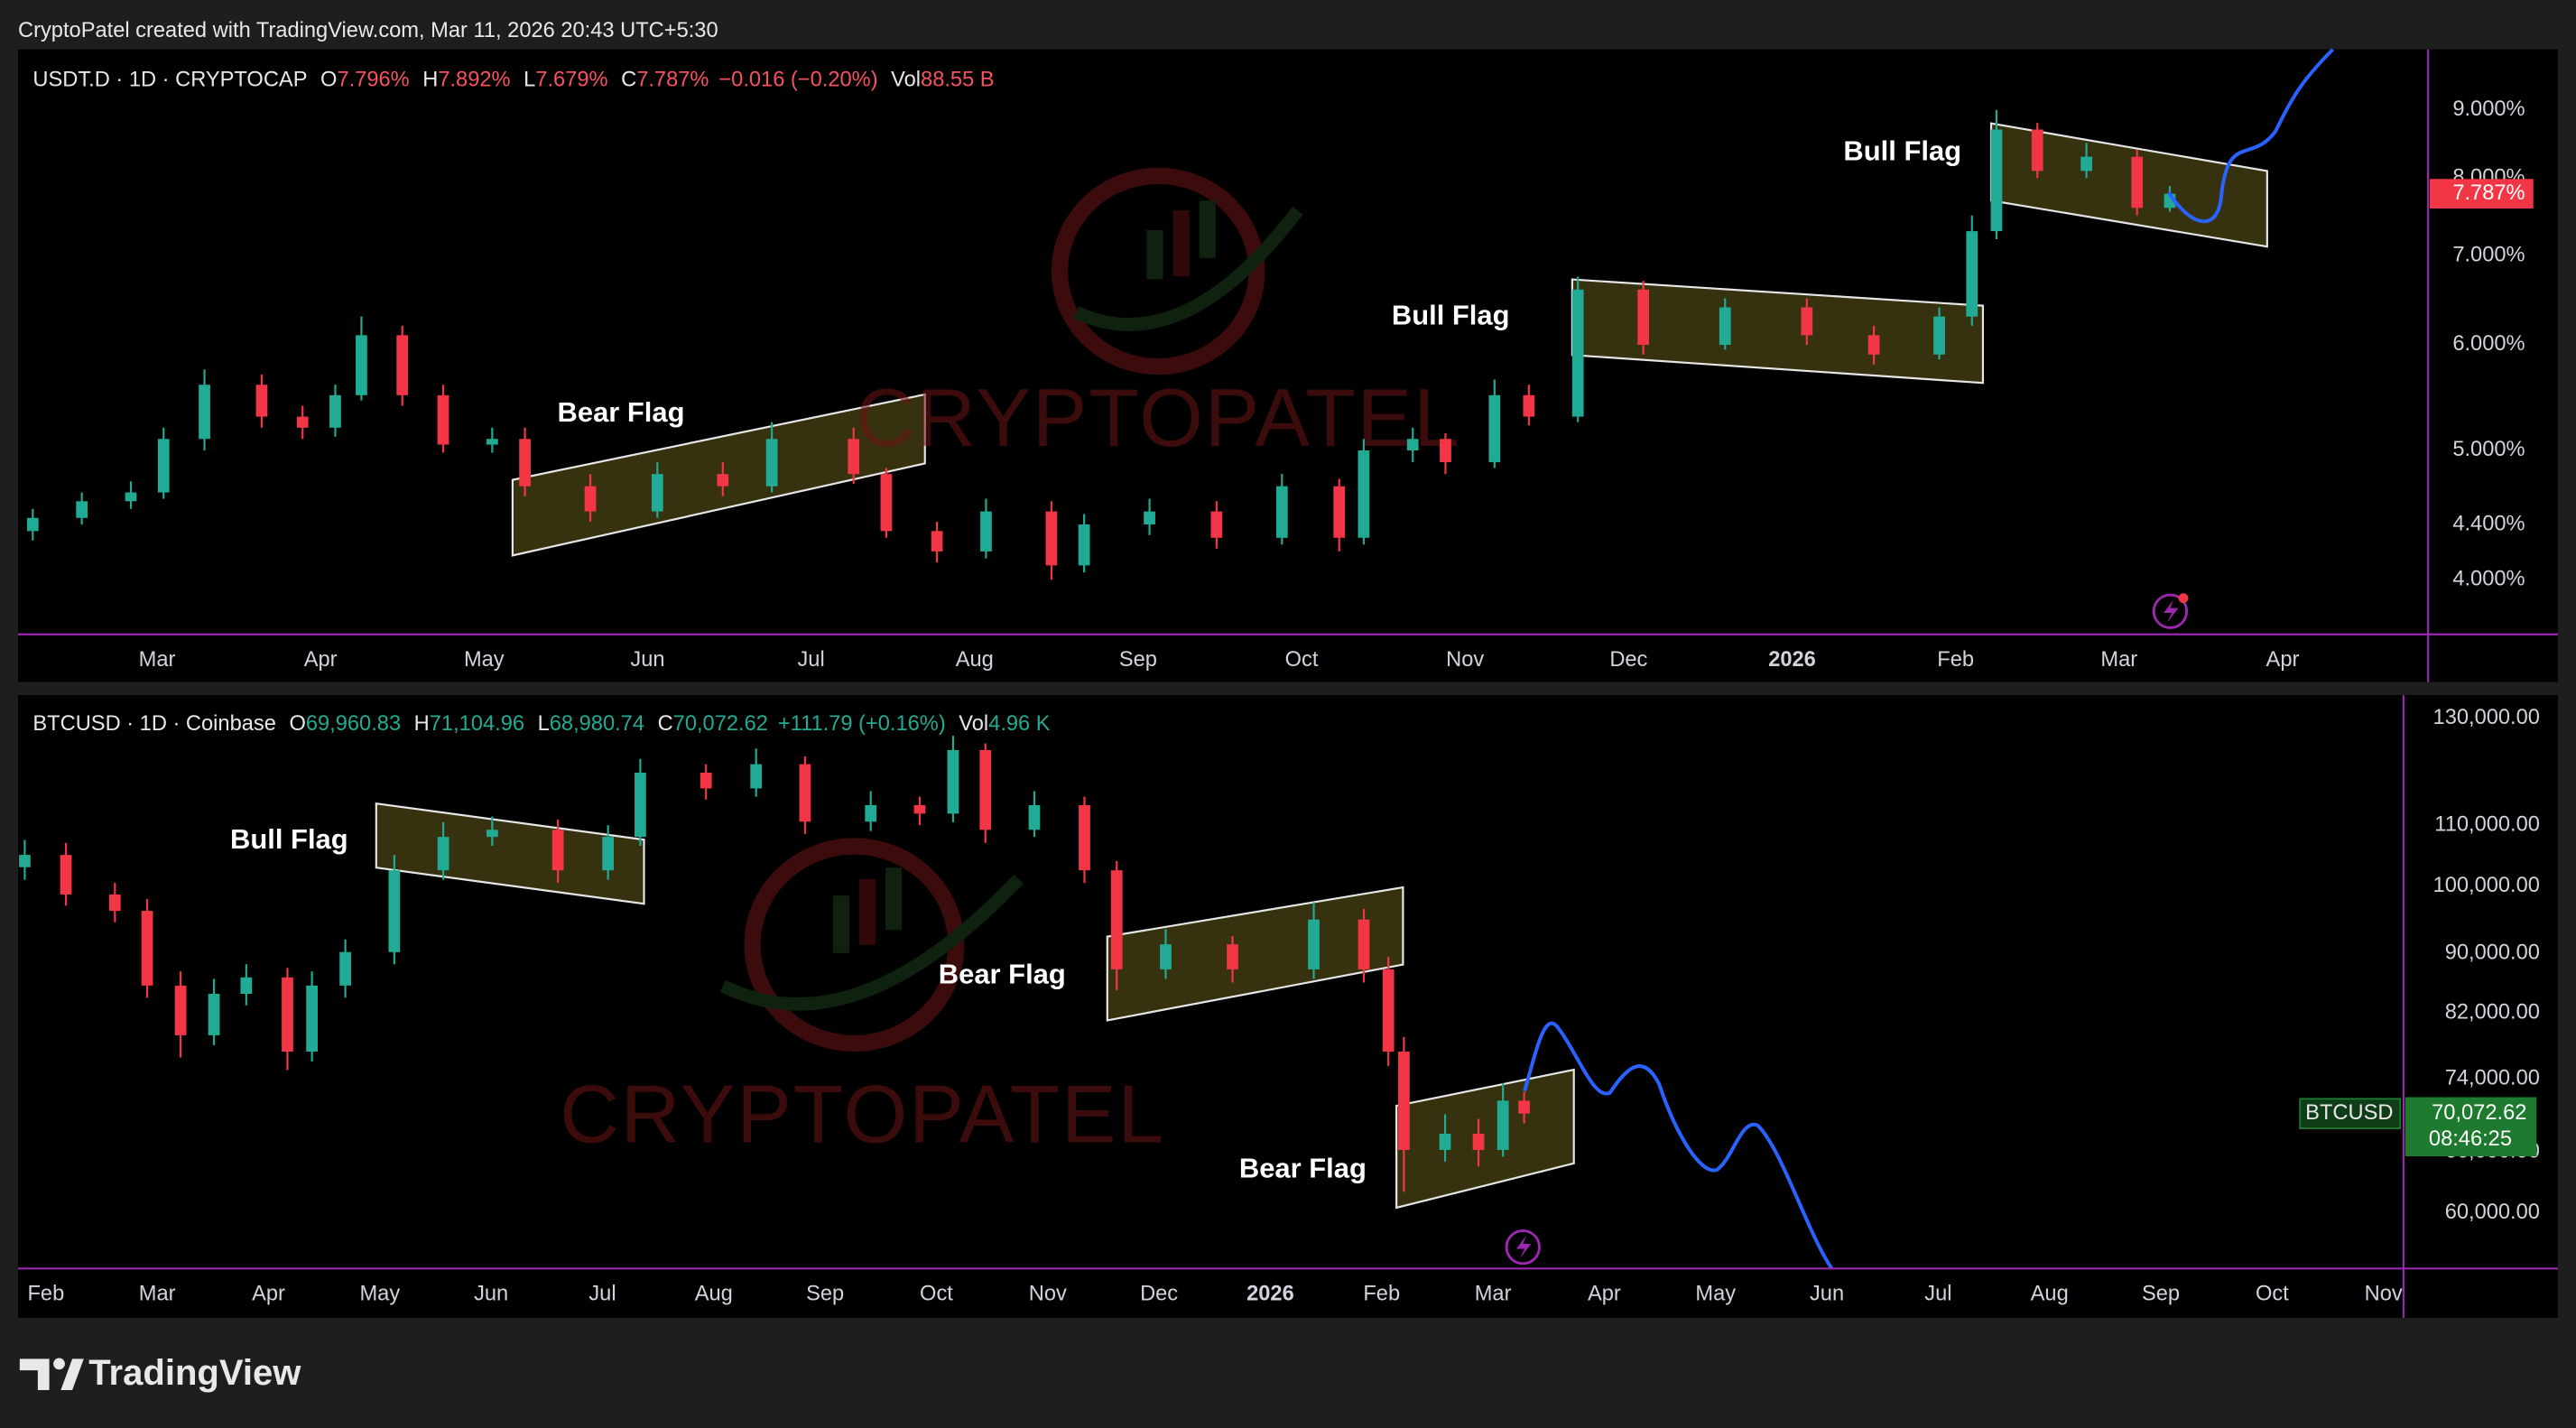 The image size is (2576, 1428). Describe the element at coordinates (1270, 1294) in the screenshot. I see `x-tick-label: 2026` at that location.